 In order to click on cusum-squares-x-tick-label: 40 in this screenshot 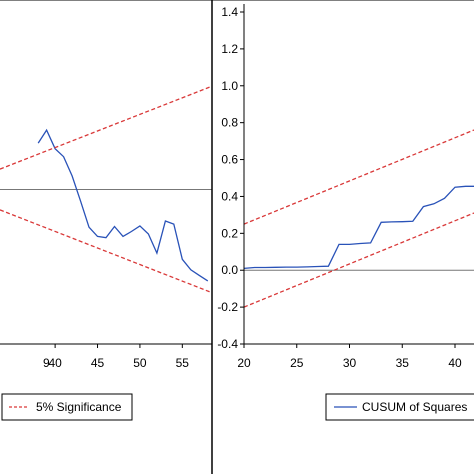, I will do `click(455, 363)`.